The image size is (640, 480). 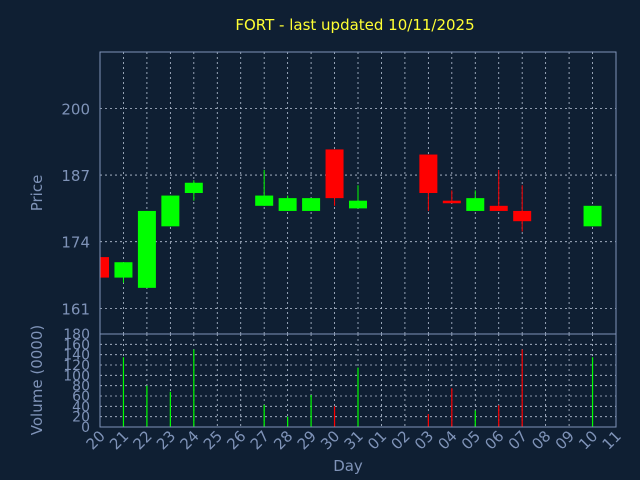 What do you see at coordinates (81, 418) in the screenshot?
I see `volume-tick-label: 20` at bounding box center [81, 418].